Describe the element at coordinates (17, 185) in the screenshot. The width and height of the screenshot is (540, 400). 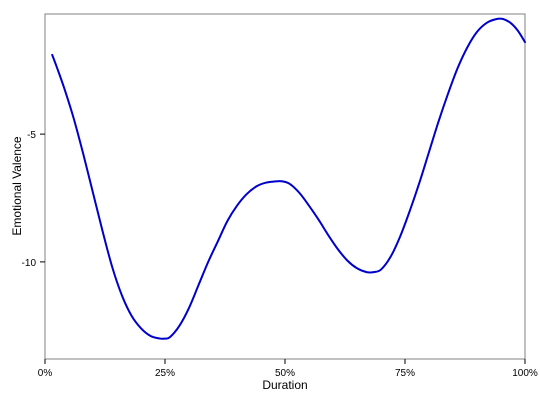
I see `y-axis-title: Emotional Valence` at that location.